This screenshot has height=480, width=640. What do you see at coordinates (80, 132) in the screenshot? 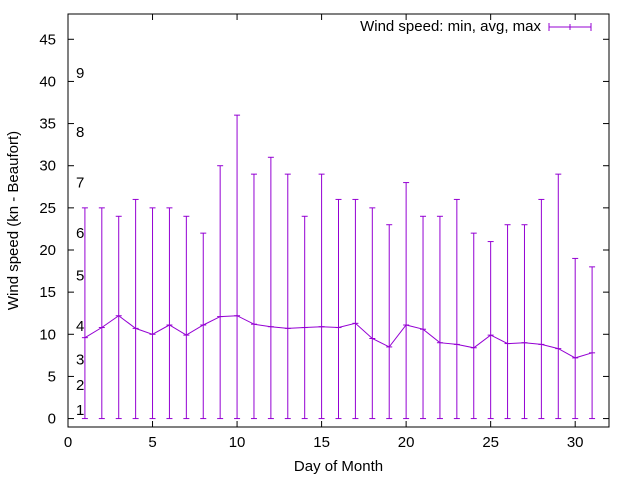
I see `beaufort-label: 8` at bounding box center [80, 132].